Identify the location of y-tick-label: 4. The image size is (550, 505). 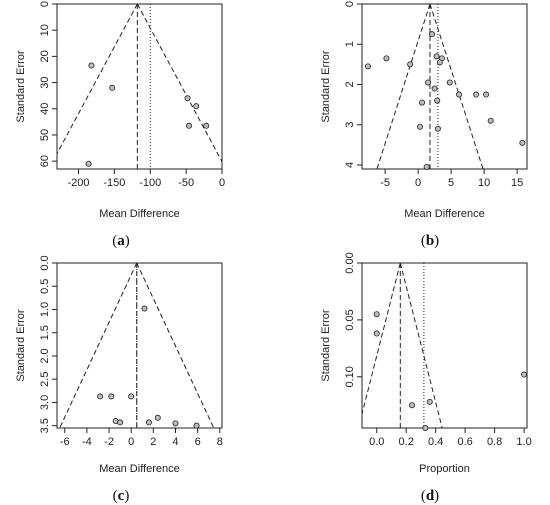
(350, 165).